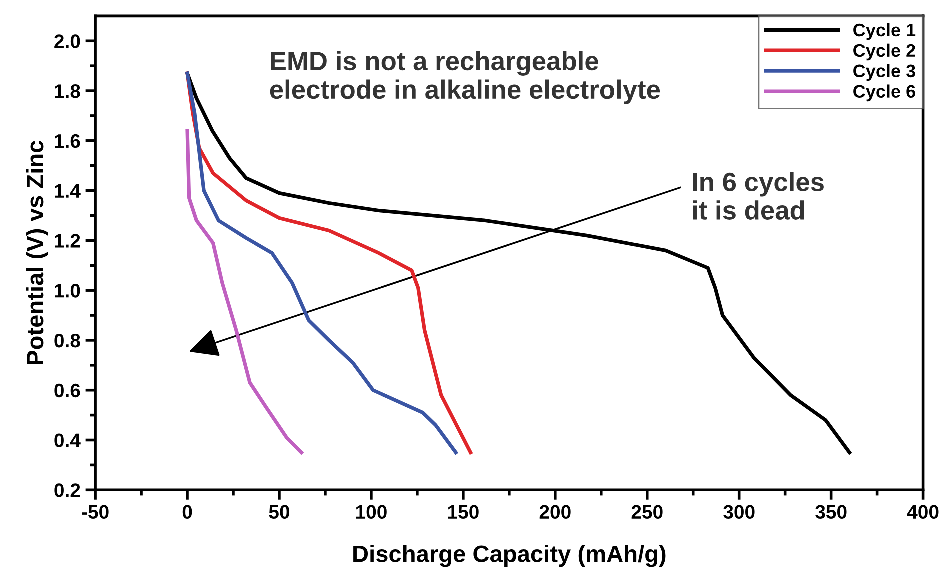 Image resolution: width=946 pixels, height=578 pixels. What do you see at coordinates (831, 512) in the screenshot?
I see `x-tick-label: 350` at bounding box center [831, 512].